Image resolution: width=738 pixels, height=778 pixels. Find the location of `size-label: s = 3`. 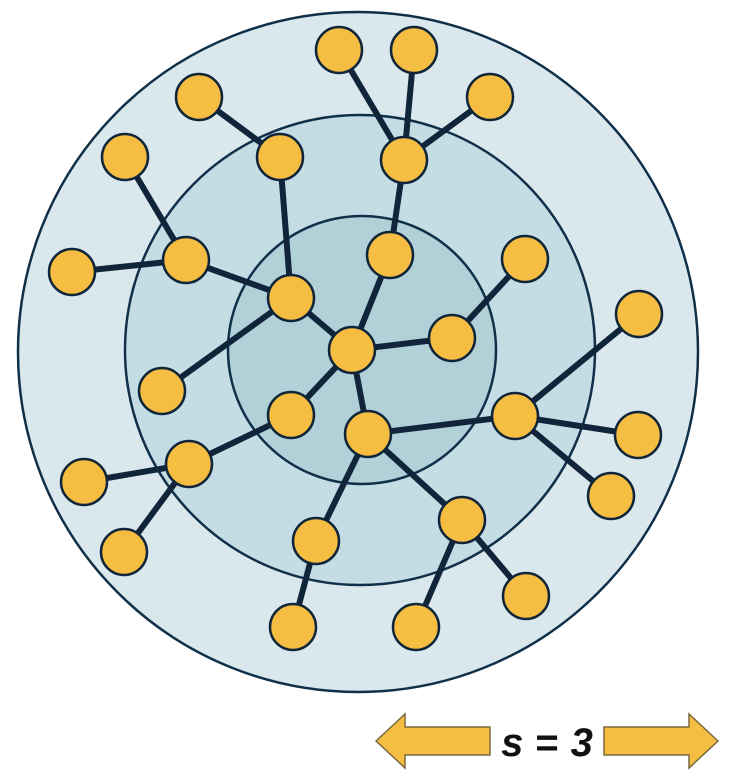

size-label: s = 3 is located at coordinates (547, 743).